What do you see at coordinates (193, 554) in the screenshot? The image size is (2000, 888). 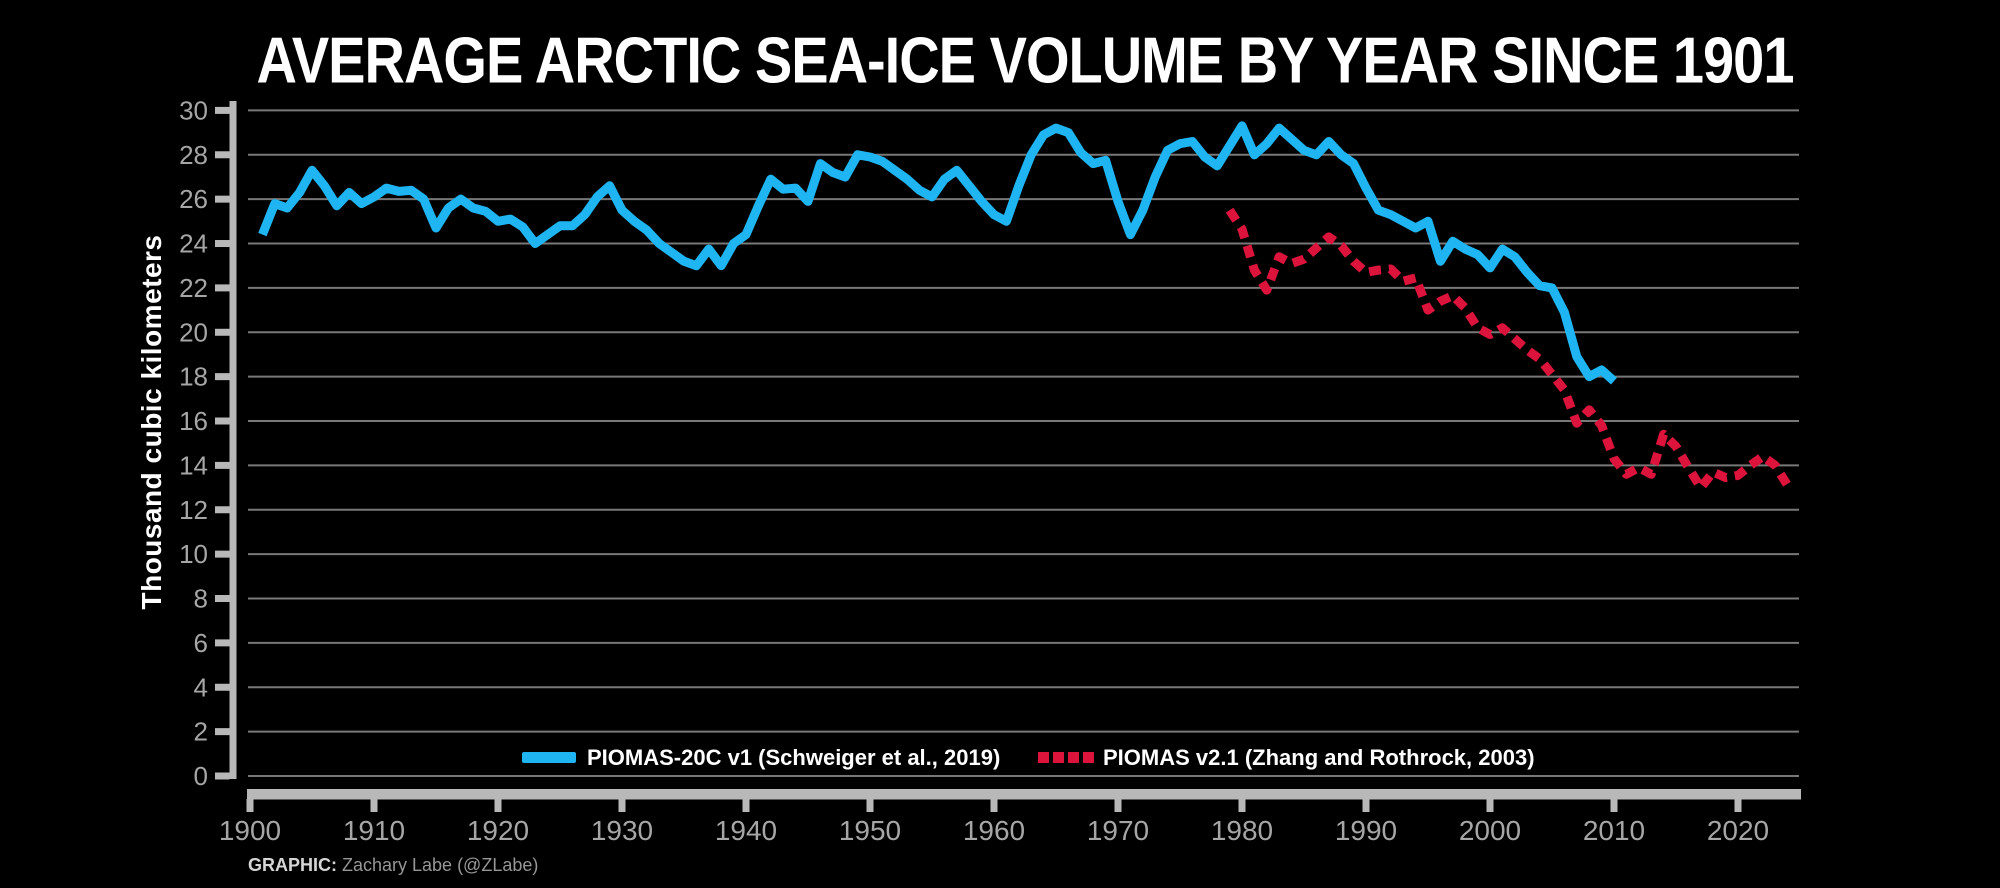 I see `y-tick-label: 10` at bounding box center [193, 554].